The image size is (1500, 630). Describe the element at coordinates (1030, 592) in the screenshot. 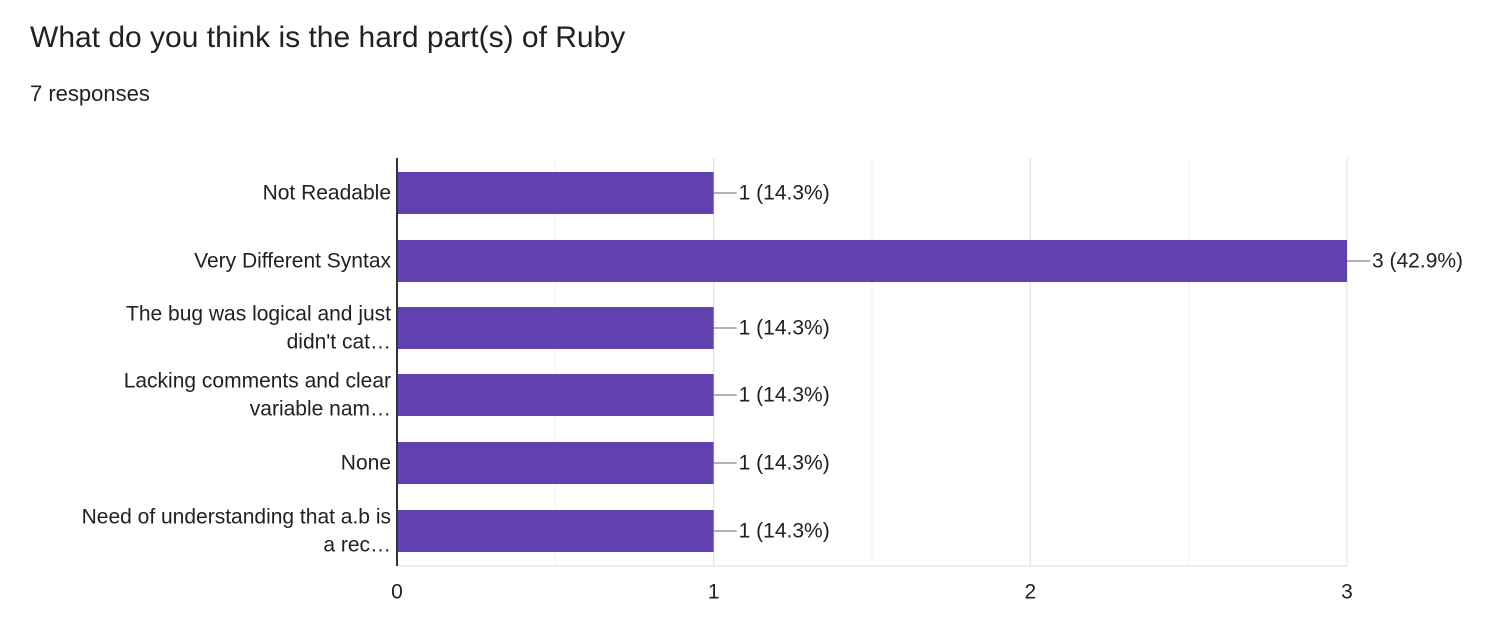

I see `x-tick-label: 2` at that location.